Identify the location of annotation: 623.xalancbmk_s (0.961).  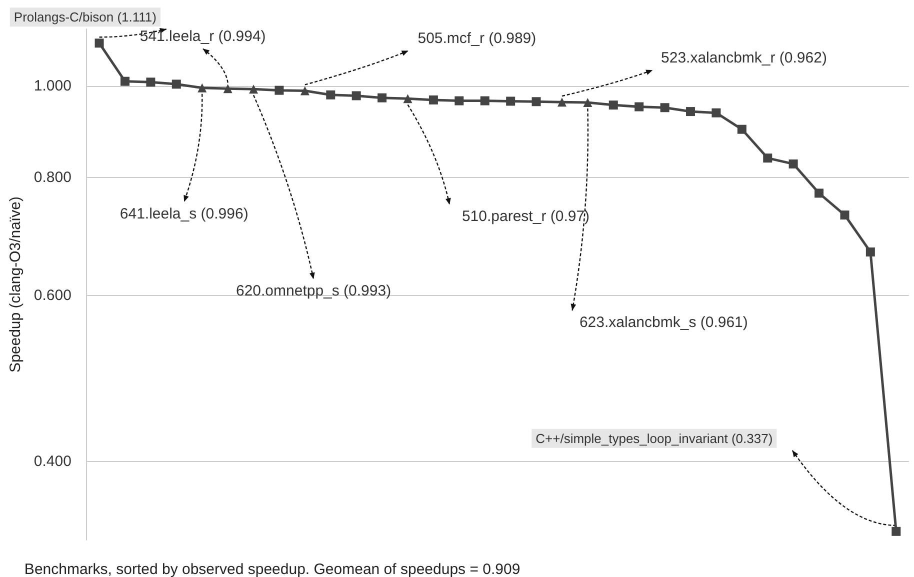
(663, 322).